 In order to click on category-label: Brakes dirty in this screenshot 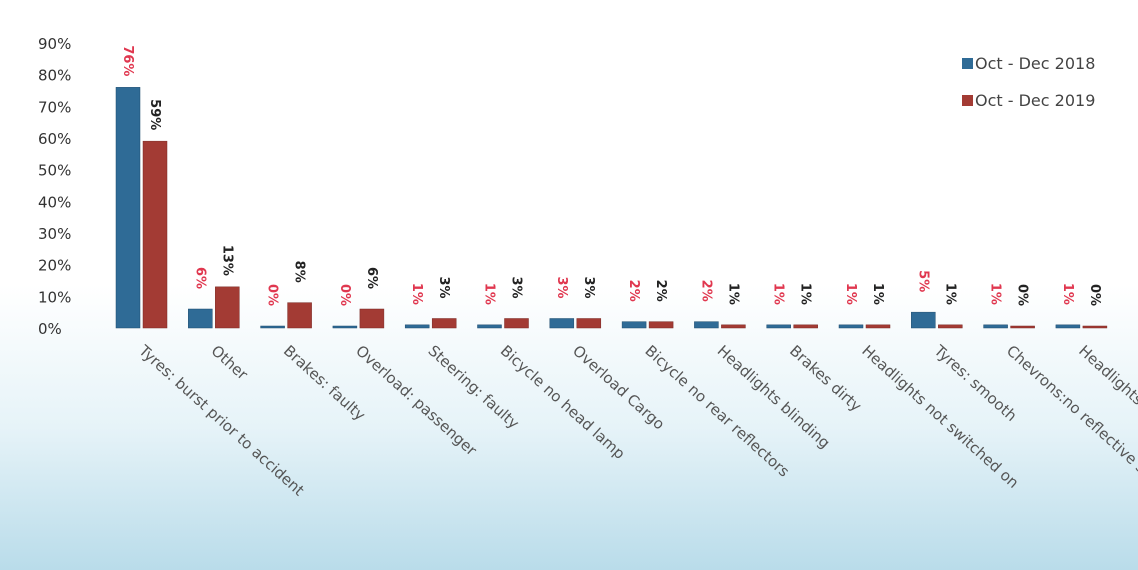, I will do `click(825, 379)`.